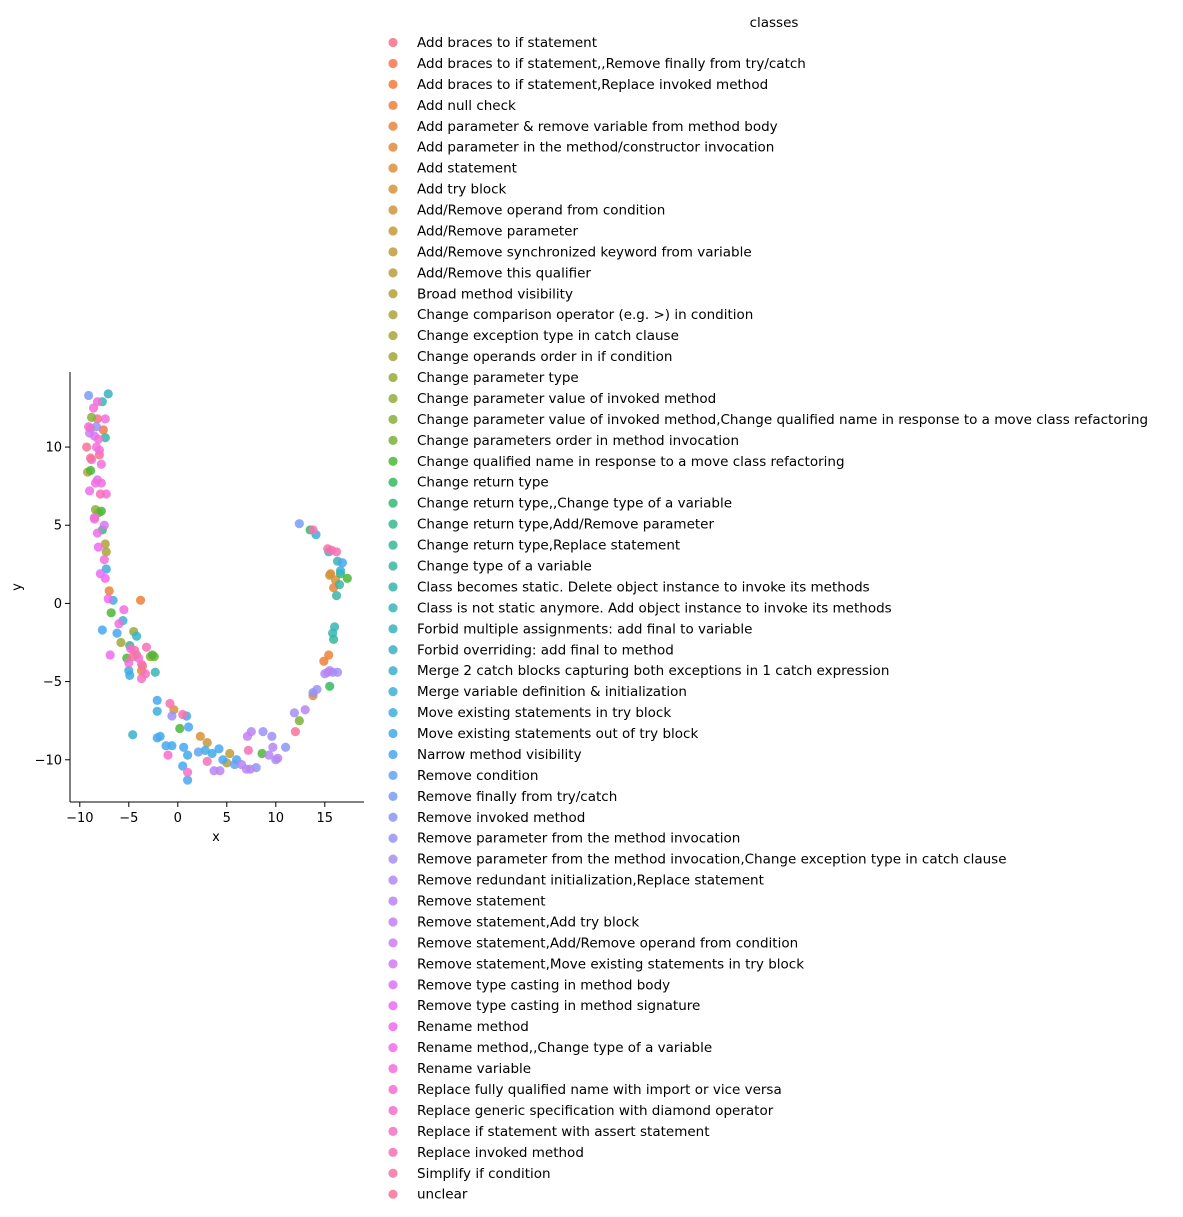  I want to click on legend-label: Add statement, so click(467, 169).